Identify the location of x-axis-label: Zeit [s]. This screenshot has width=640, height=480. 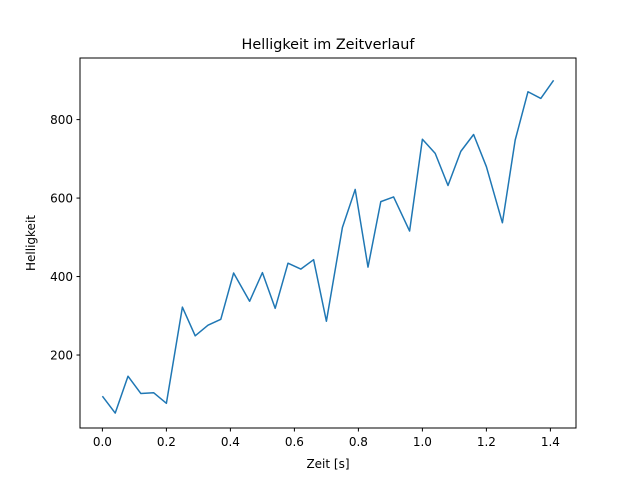
(327, 464).